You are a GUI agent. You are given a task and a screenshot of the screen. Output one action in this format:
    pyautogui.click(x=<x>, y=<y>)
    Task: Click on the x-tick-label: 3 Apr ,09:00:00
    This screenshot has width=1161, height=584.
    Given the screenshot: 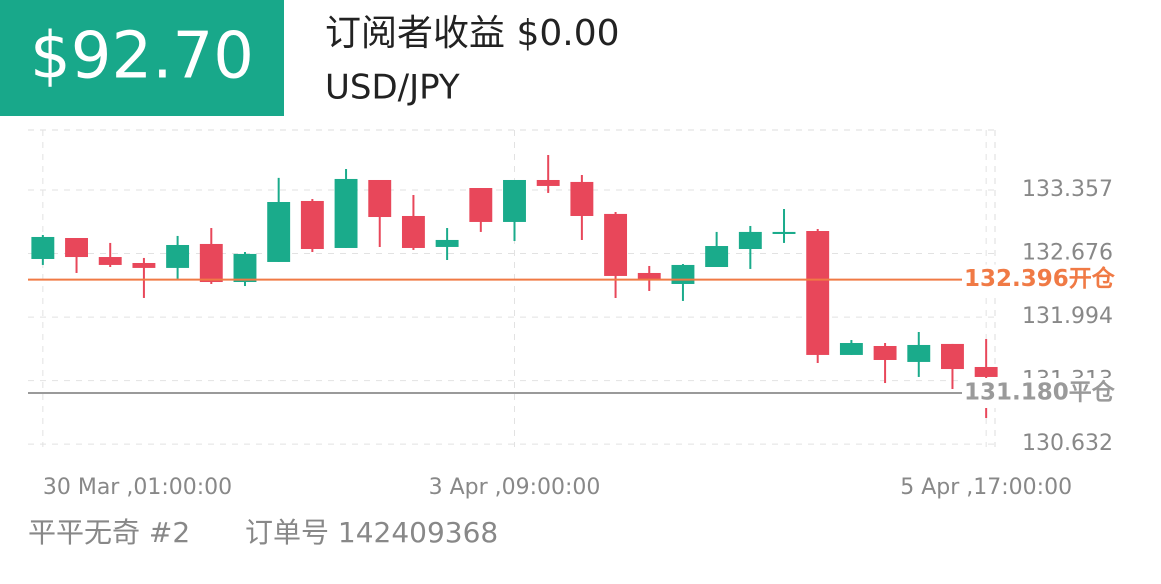 What is the action you would take?
    pyautogui.click(x=515, y=487)
    